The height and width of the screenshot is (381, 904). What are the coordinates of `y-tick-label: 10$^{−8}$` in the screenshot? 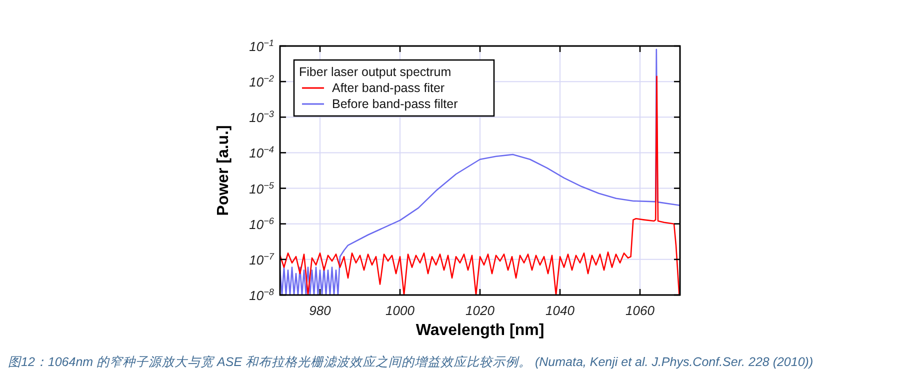 It's located at (261, 295).